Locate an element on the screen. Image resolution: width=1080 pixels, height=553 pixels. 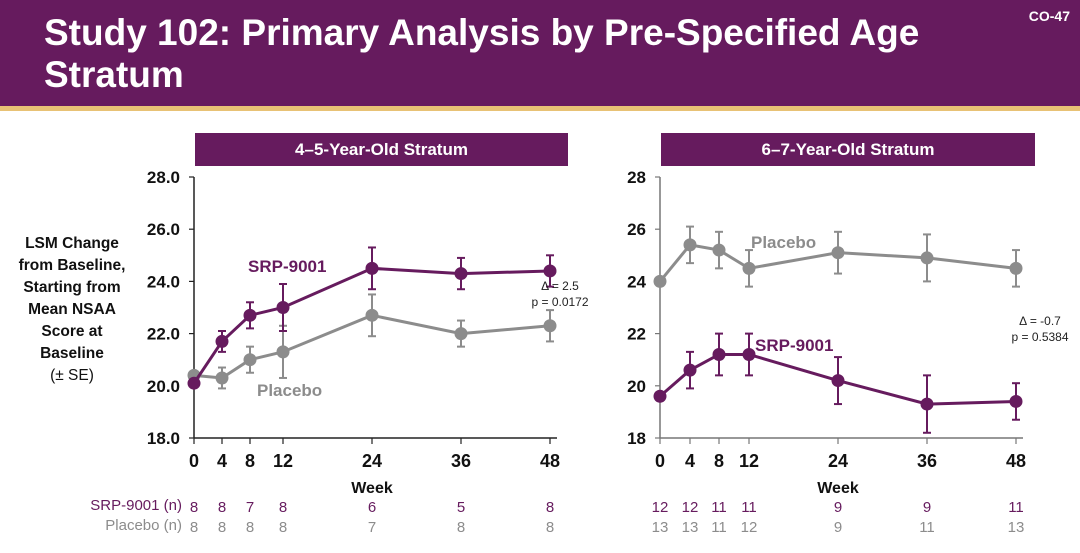
right-y-tick-label: 18 is located at coordinates (636, 438).